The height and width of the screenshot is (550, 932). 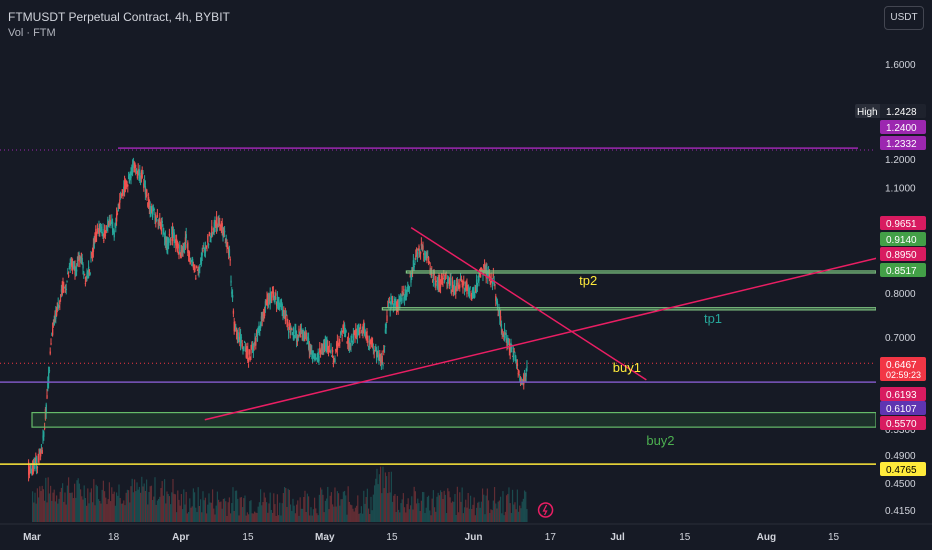 What do you see at coordinates (528, 303) in the screenshot?
I see `descending-trendline` at bounding box center [528, 303].